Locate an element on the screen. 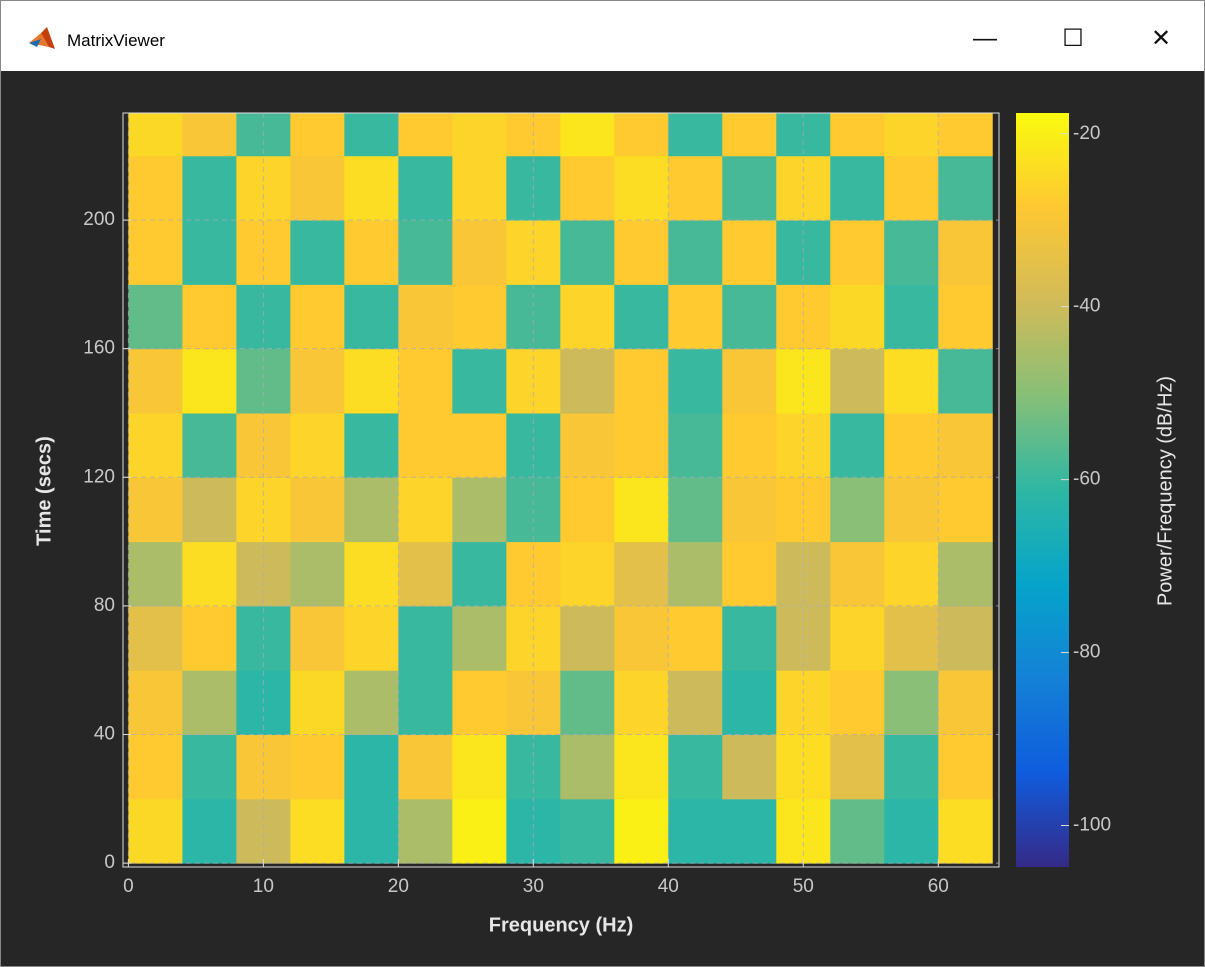  y-tick-label: 80 is located at coordinates (104, 605).